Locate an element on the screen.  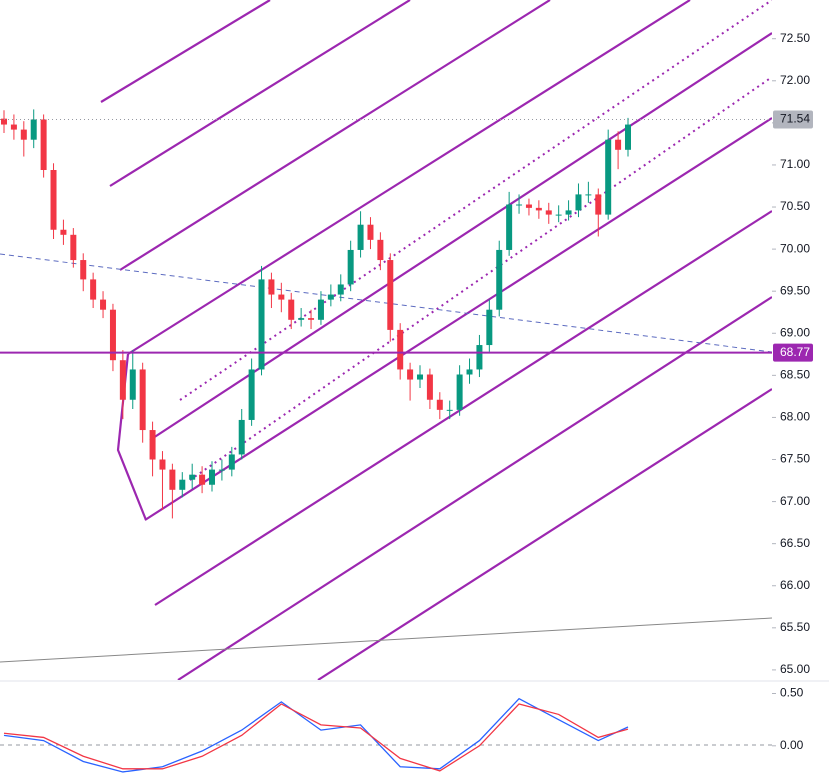
last-price-label: 71.54 is located at coordinates (795, 119).